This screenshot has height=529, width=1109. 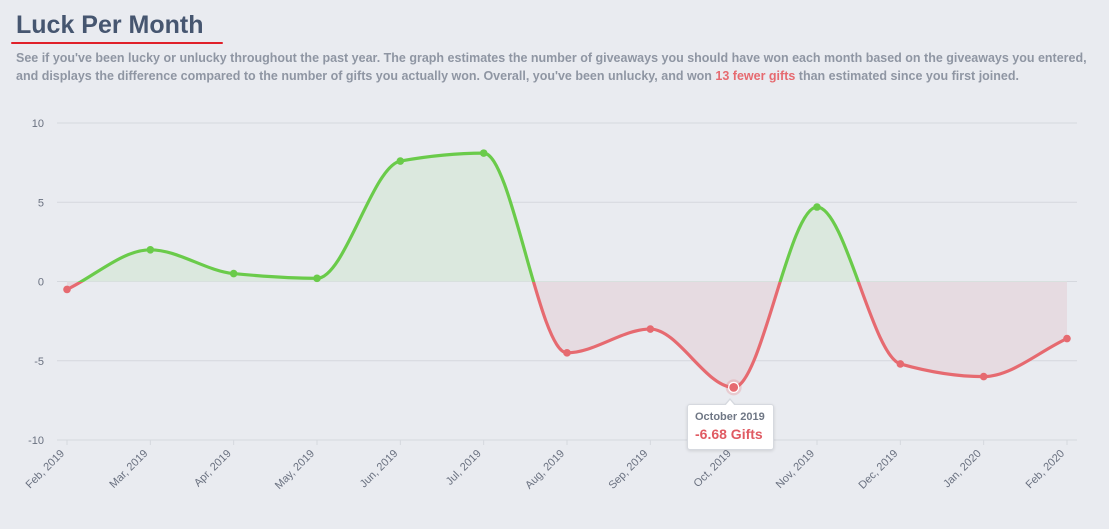 I want to click on title-underline, so click(x=117, y=43).